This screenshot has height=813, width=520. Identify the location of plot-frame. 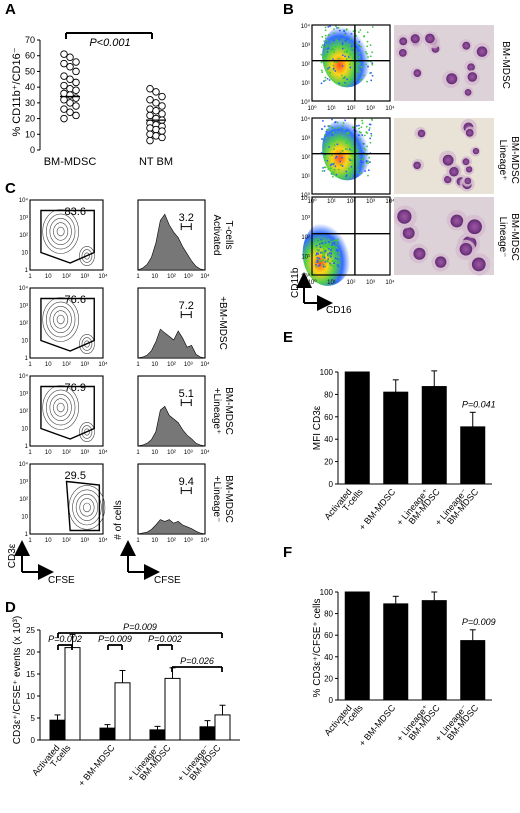
(351, 236).